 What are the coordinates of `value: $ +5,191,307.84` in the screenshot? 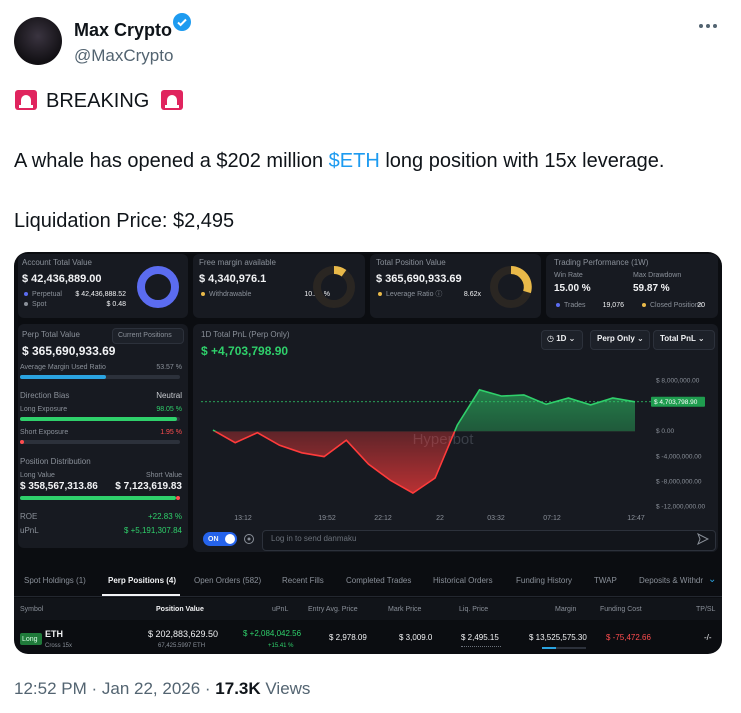 It's located at (152, 530).